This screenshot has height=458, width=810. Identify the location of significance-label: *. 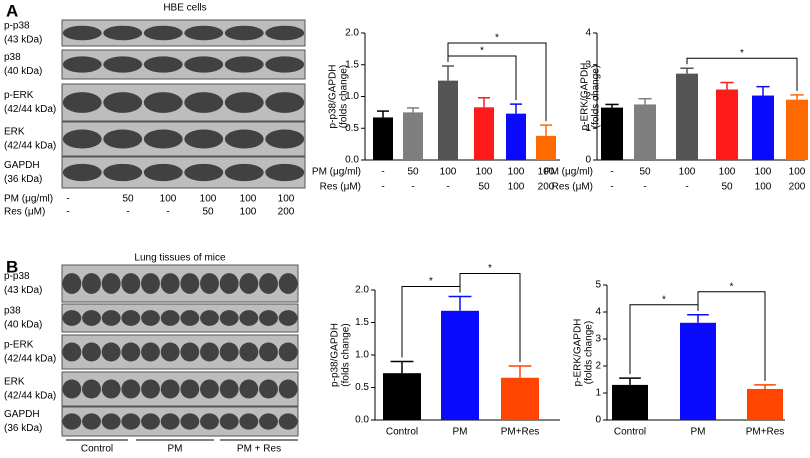
(482, 51).